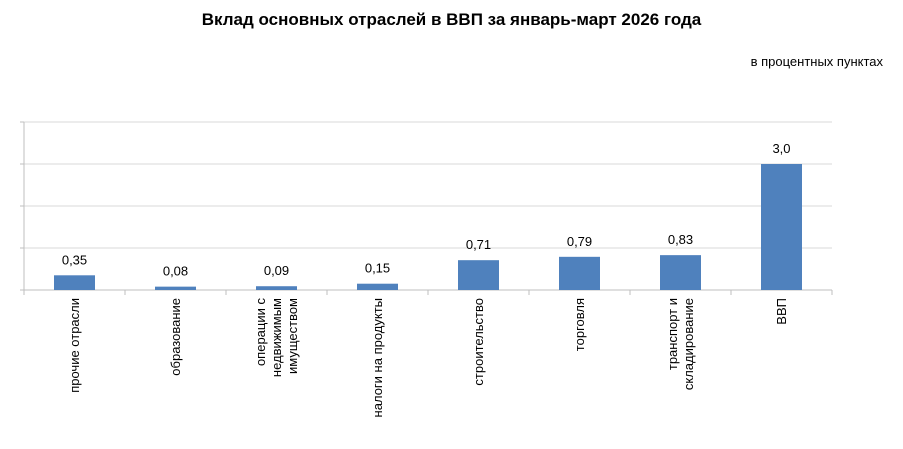 Image resolution: width=903 pixels, height=449 pixels. Describe the element at coordinates (579, 241) in the screenshot. I see `data-label-5: 0,79` at that location.